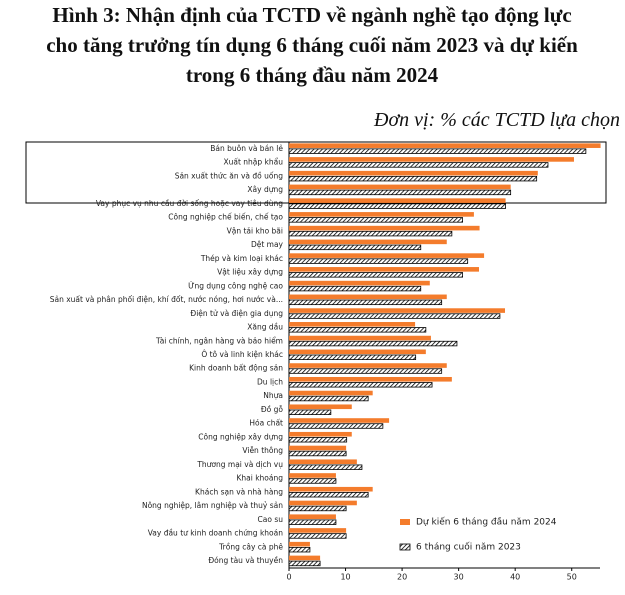 Image resolution: width=625 pixels, height=595 pixels. I want to click on category-label: Đồ gỗ, so click(272, 409).